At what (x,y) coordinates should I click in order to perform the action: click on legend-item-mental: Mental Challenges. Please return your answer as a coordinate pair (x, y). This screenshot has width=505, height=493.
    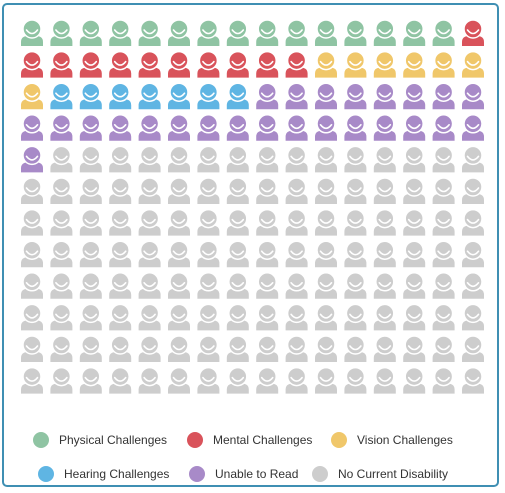
    Looking at the image, I should click on (249, 440).